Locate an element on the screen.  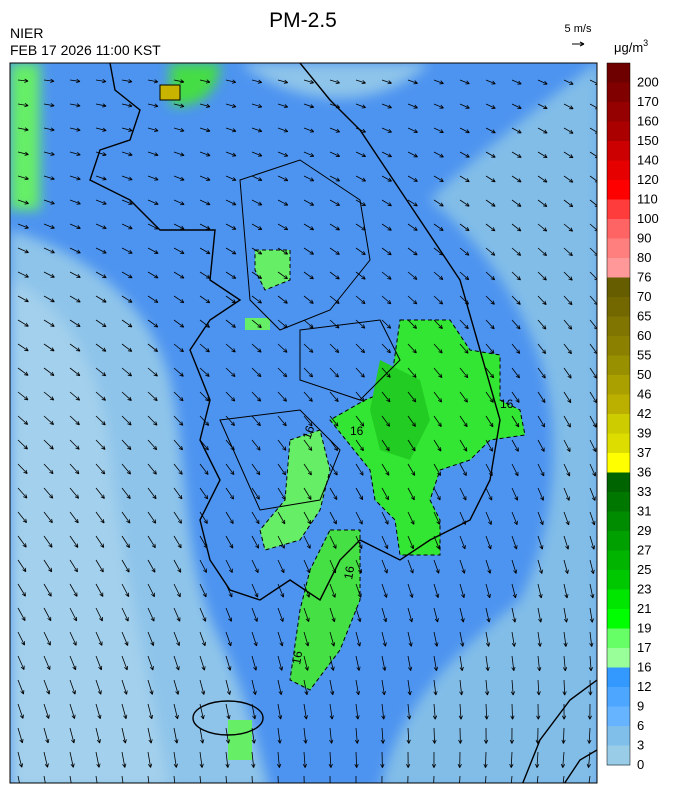
colorbar-label: 80 is located at coordinates (644, 257).